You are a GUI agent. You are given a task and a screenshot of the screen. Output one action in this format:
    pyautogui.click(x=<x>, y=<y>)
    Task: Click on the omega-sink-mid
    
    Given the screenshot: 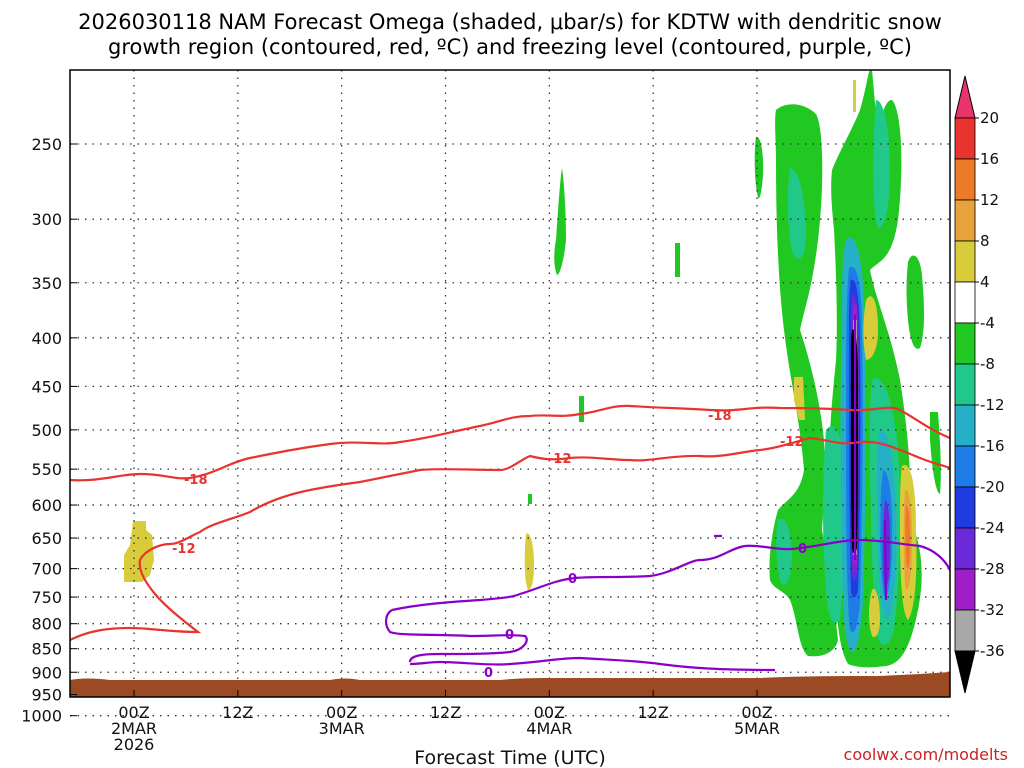 What is the action you would take?
    pyautogui.click(x=529, y=561)
    